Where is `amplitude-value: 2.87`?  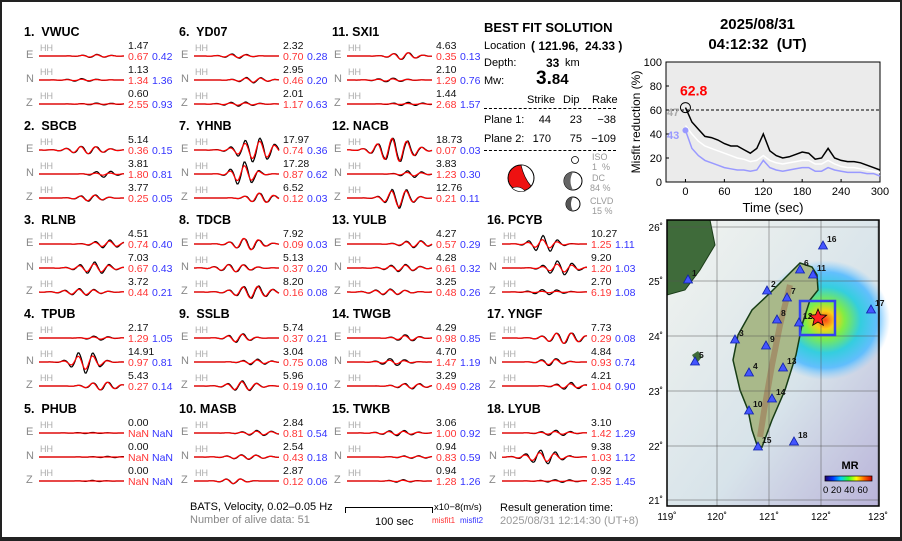 amplitude-value: 2.87 is located at coordinates (293, 471).